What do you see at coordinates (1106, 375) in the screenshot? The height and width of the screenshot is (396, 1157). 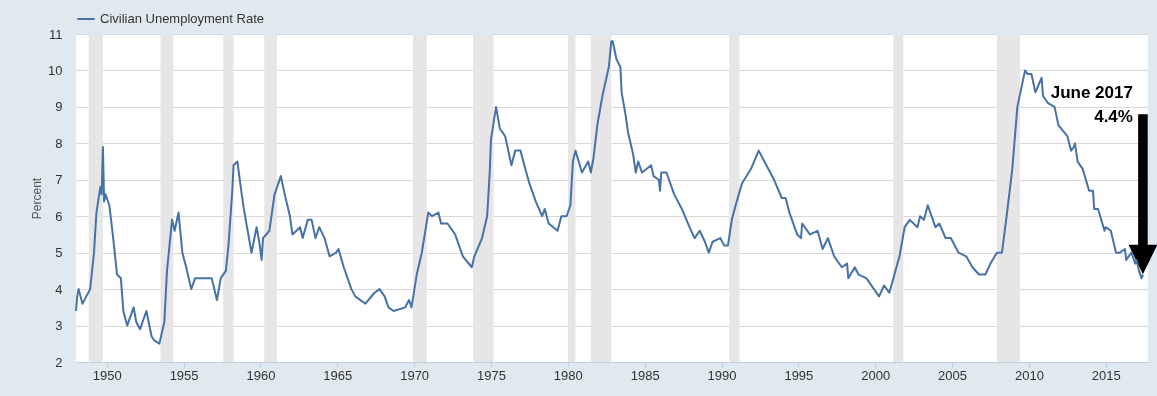 I see `x-tick-label: 2015` at bounding box center [1106, 375].